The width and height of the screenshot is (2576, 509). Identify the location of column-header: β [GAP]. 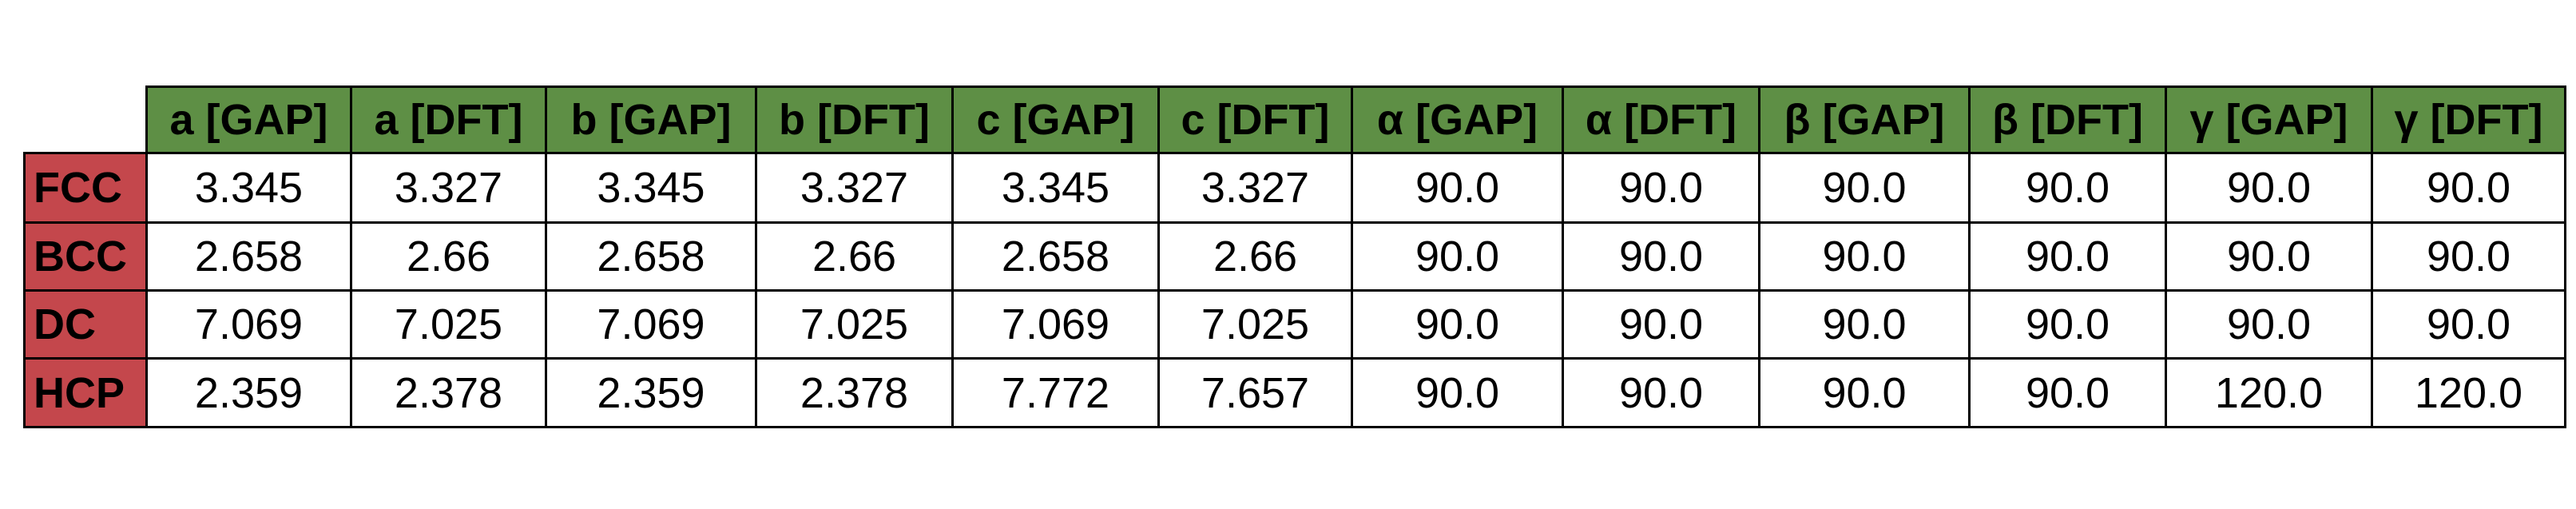
(1865, 120).